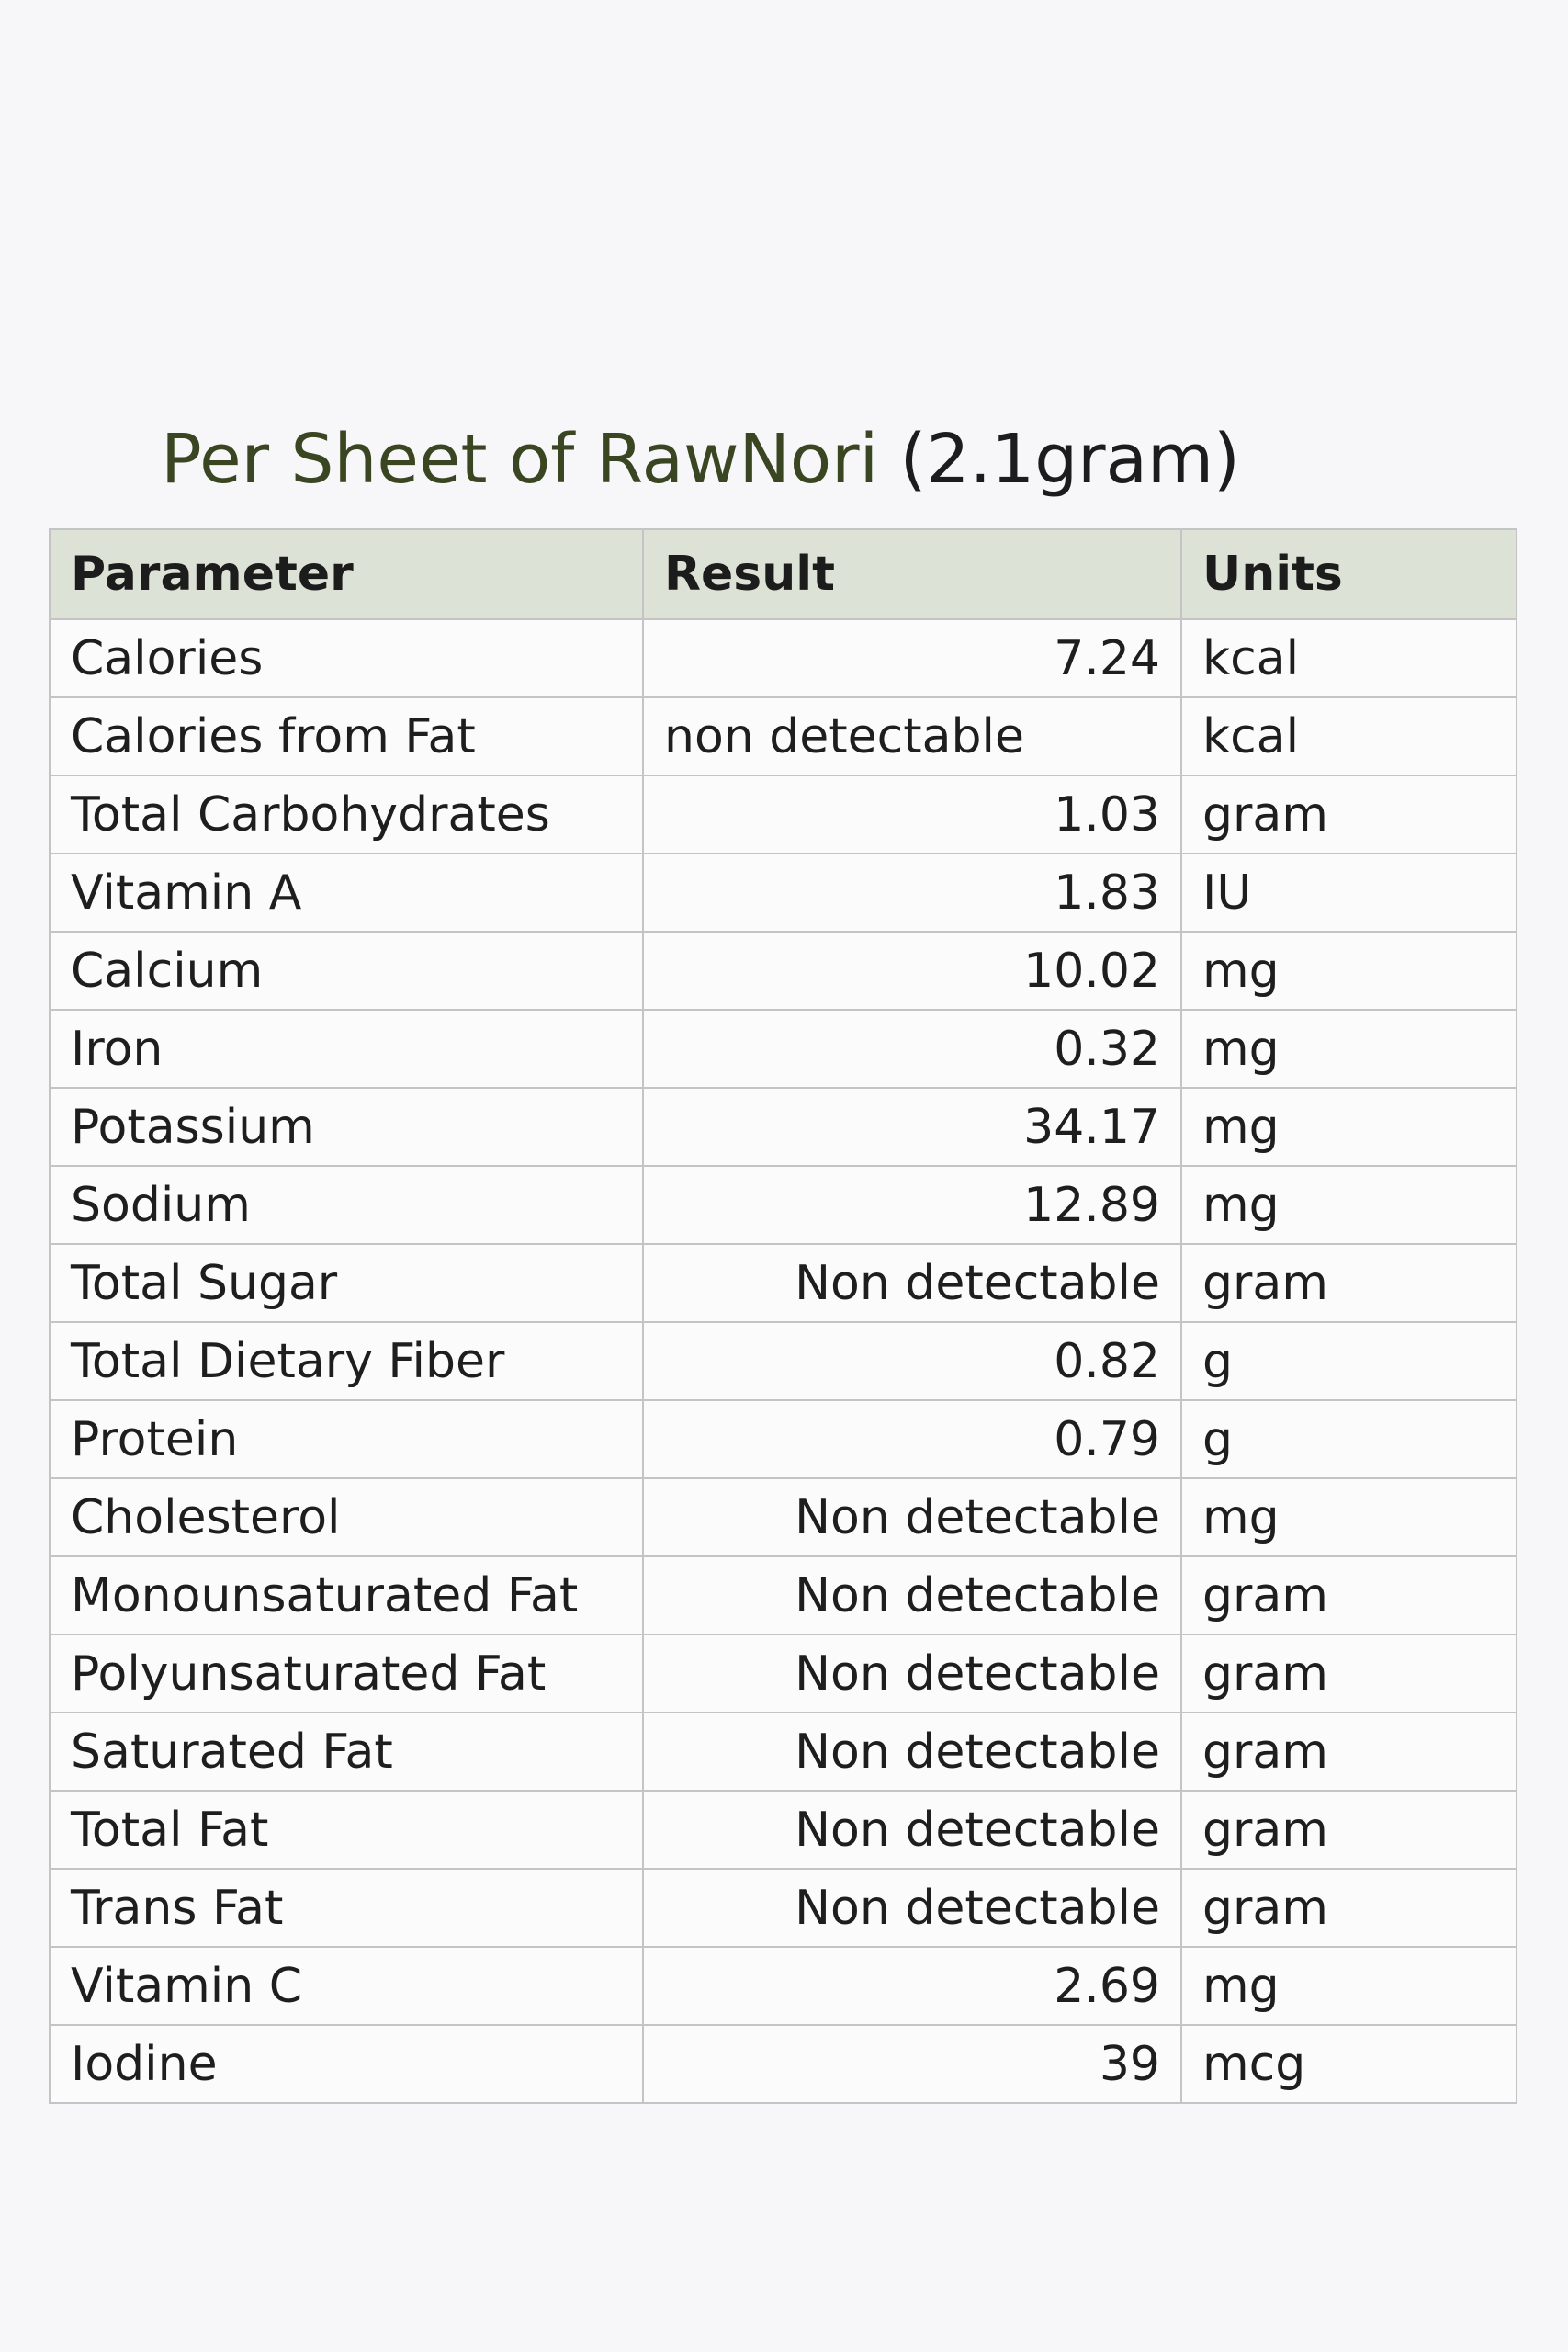 The height and width of the screenshot is (2352, 1568). What do you see at coordinates (912, 1205) in the screenshot?
I see `result-cell: 12.89` at bounding box center [912, 1205].